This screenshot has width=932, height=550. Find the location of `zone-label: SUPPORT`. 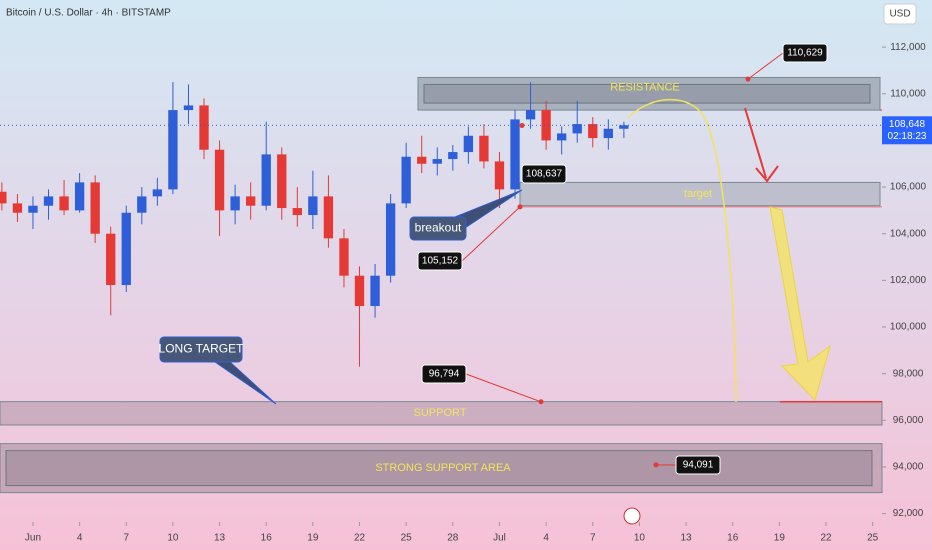

zone-label: SUPPORT is located at coordinates (440, 413).